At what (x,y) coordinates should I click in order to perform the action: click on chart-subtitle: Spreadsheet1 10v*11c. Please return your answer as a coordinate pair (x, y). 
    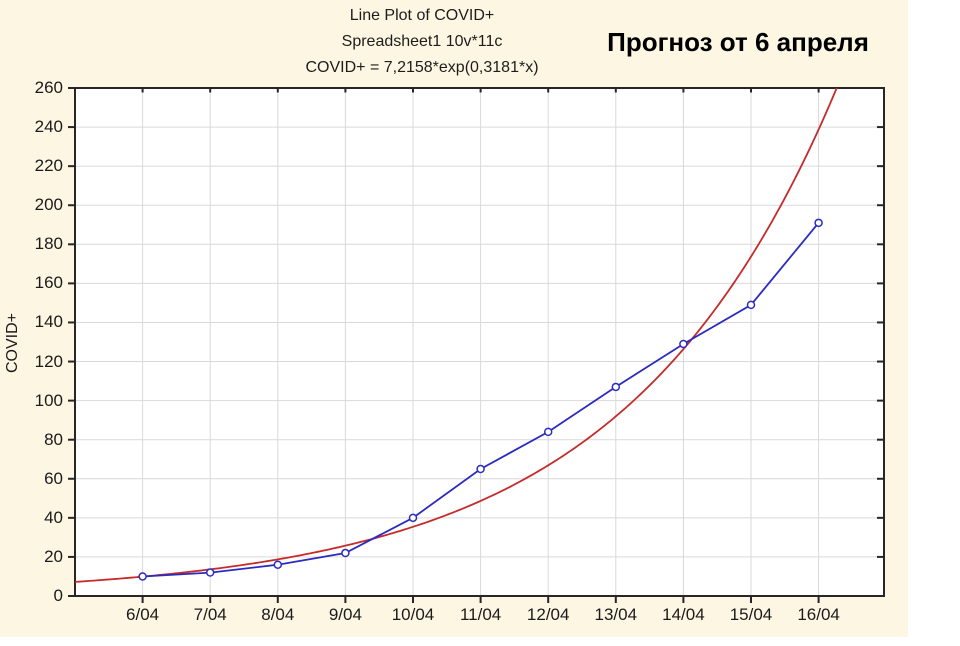
    Looking at the image, I should click on (422, 41).